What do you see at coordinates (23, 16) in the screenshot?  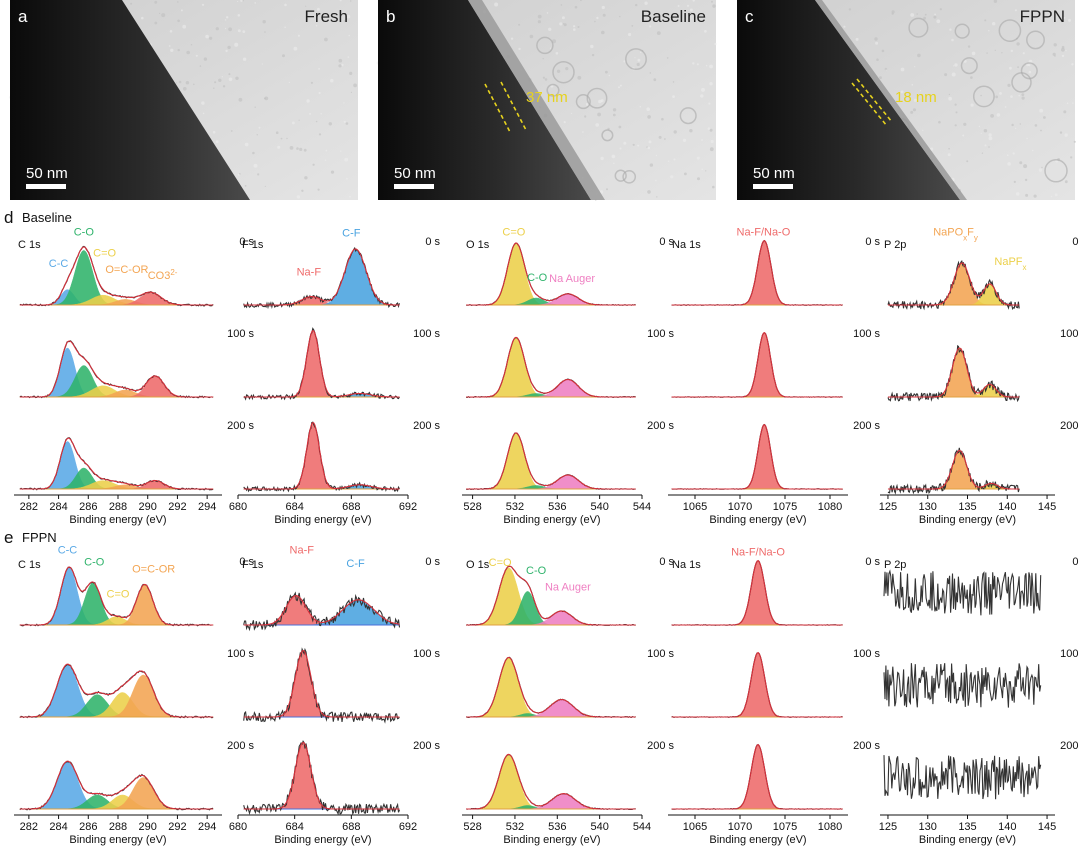 I see `panel-letter: a` at bounding box center [23, 16].